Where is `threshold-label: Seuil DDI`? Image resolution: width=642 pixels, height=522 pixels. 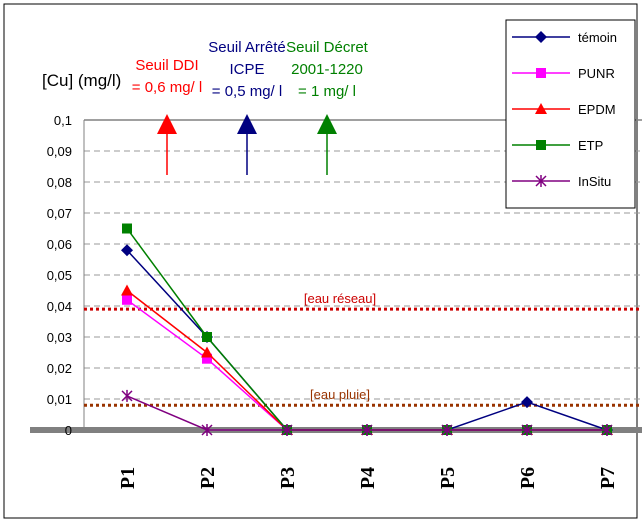 threshold-label: Seuil DDI is located at coordinates (166, 65).